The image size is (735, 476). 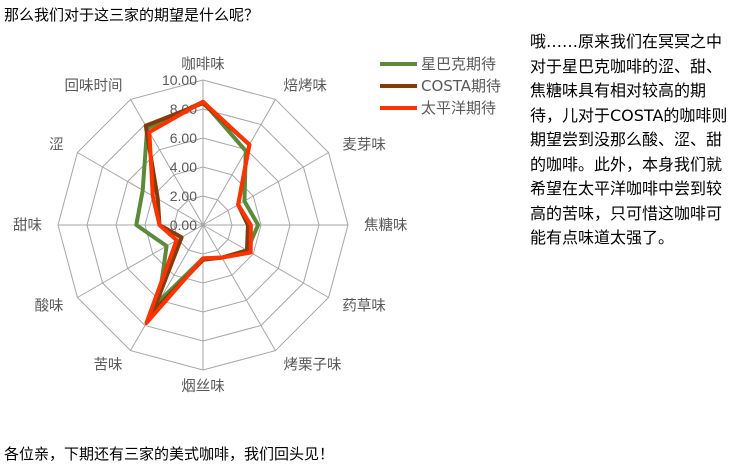 I want to click on radar-series-lines, so click(x=197, y=212).